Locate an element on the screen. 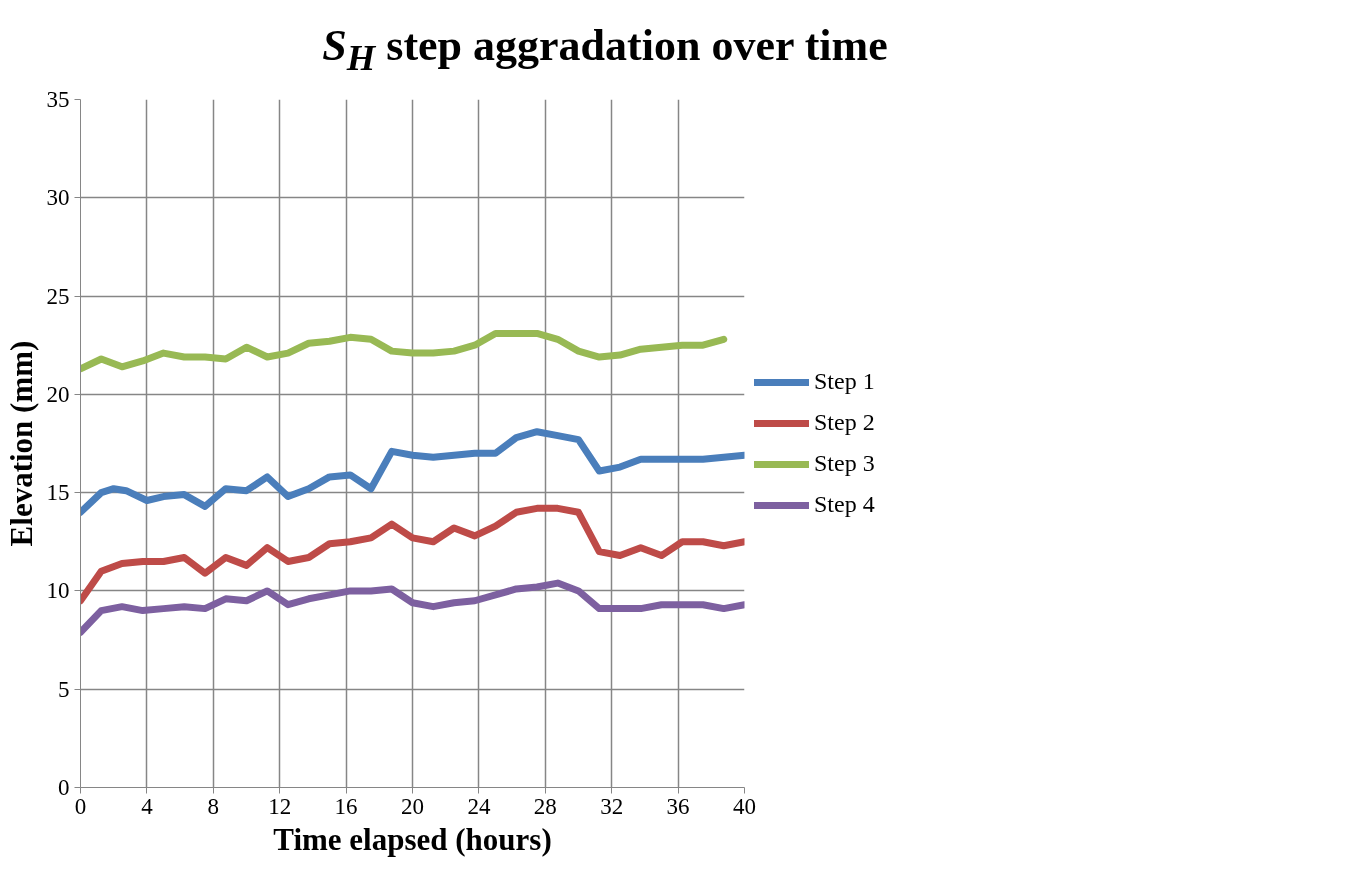 Image resolution: width=1357 pixels, height=888 pixels. y-tick-label: 20 is located at coordinates (58, 395).